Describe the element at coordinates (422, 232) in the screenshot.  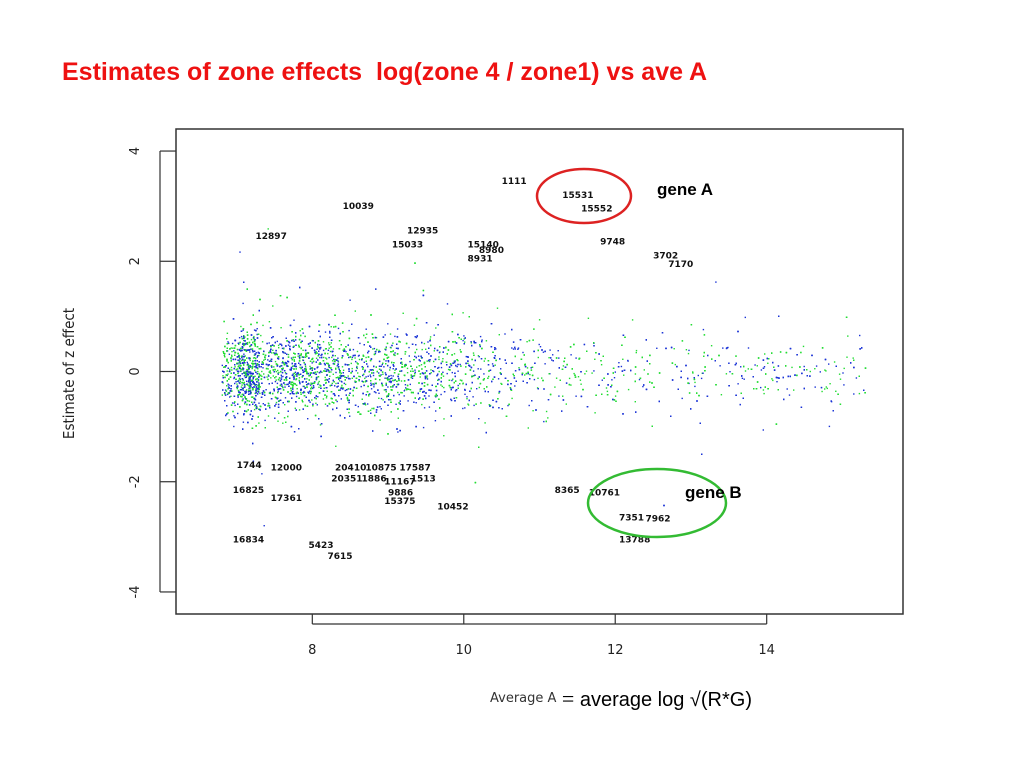
I see `point-label: 12935` at that location.